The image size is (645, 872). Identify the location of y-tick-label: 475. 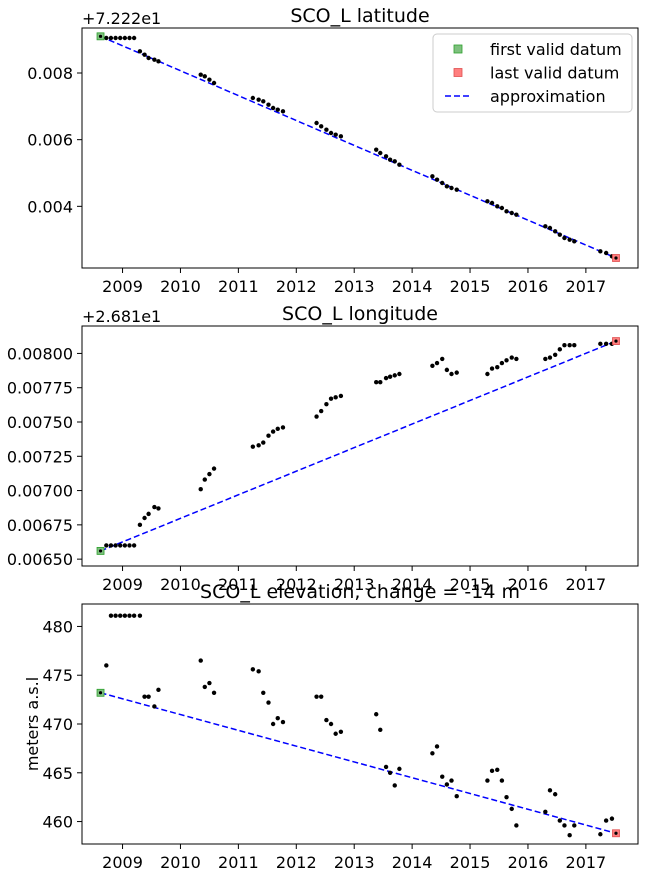
(57, 675).